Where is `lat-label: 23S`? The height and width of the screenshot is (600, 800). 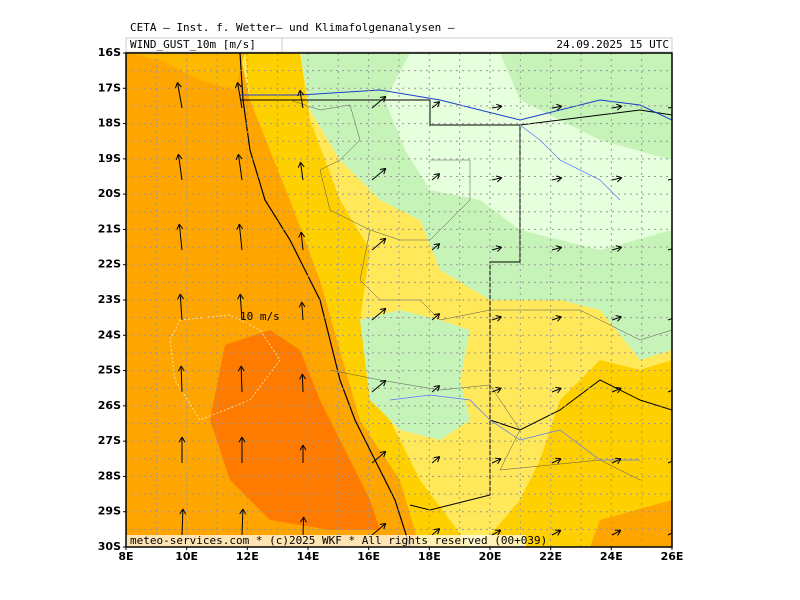
lat-label: 23S is located at coordinates (109, 299).